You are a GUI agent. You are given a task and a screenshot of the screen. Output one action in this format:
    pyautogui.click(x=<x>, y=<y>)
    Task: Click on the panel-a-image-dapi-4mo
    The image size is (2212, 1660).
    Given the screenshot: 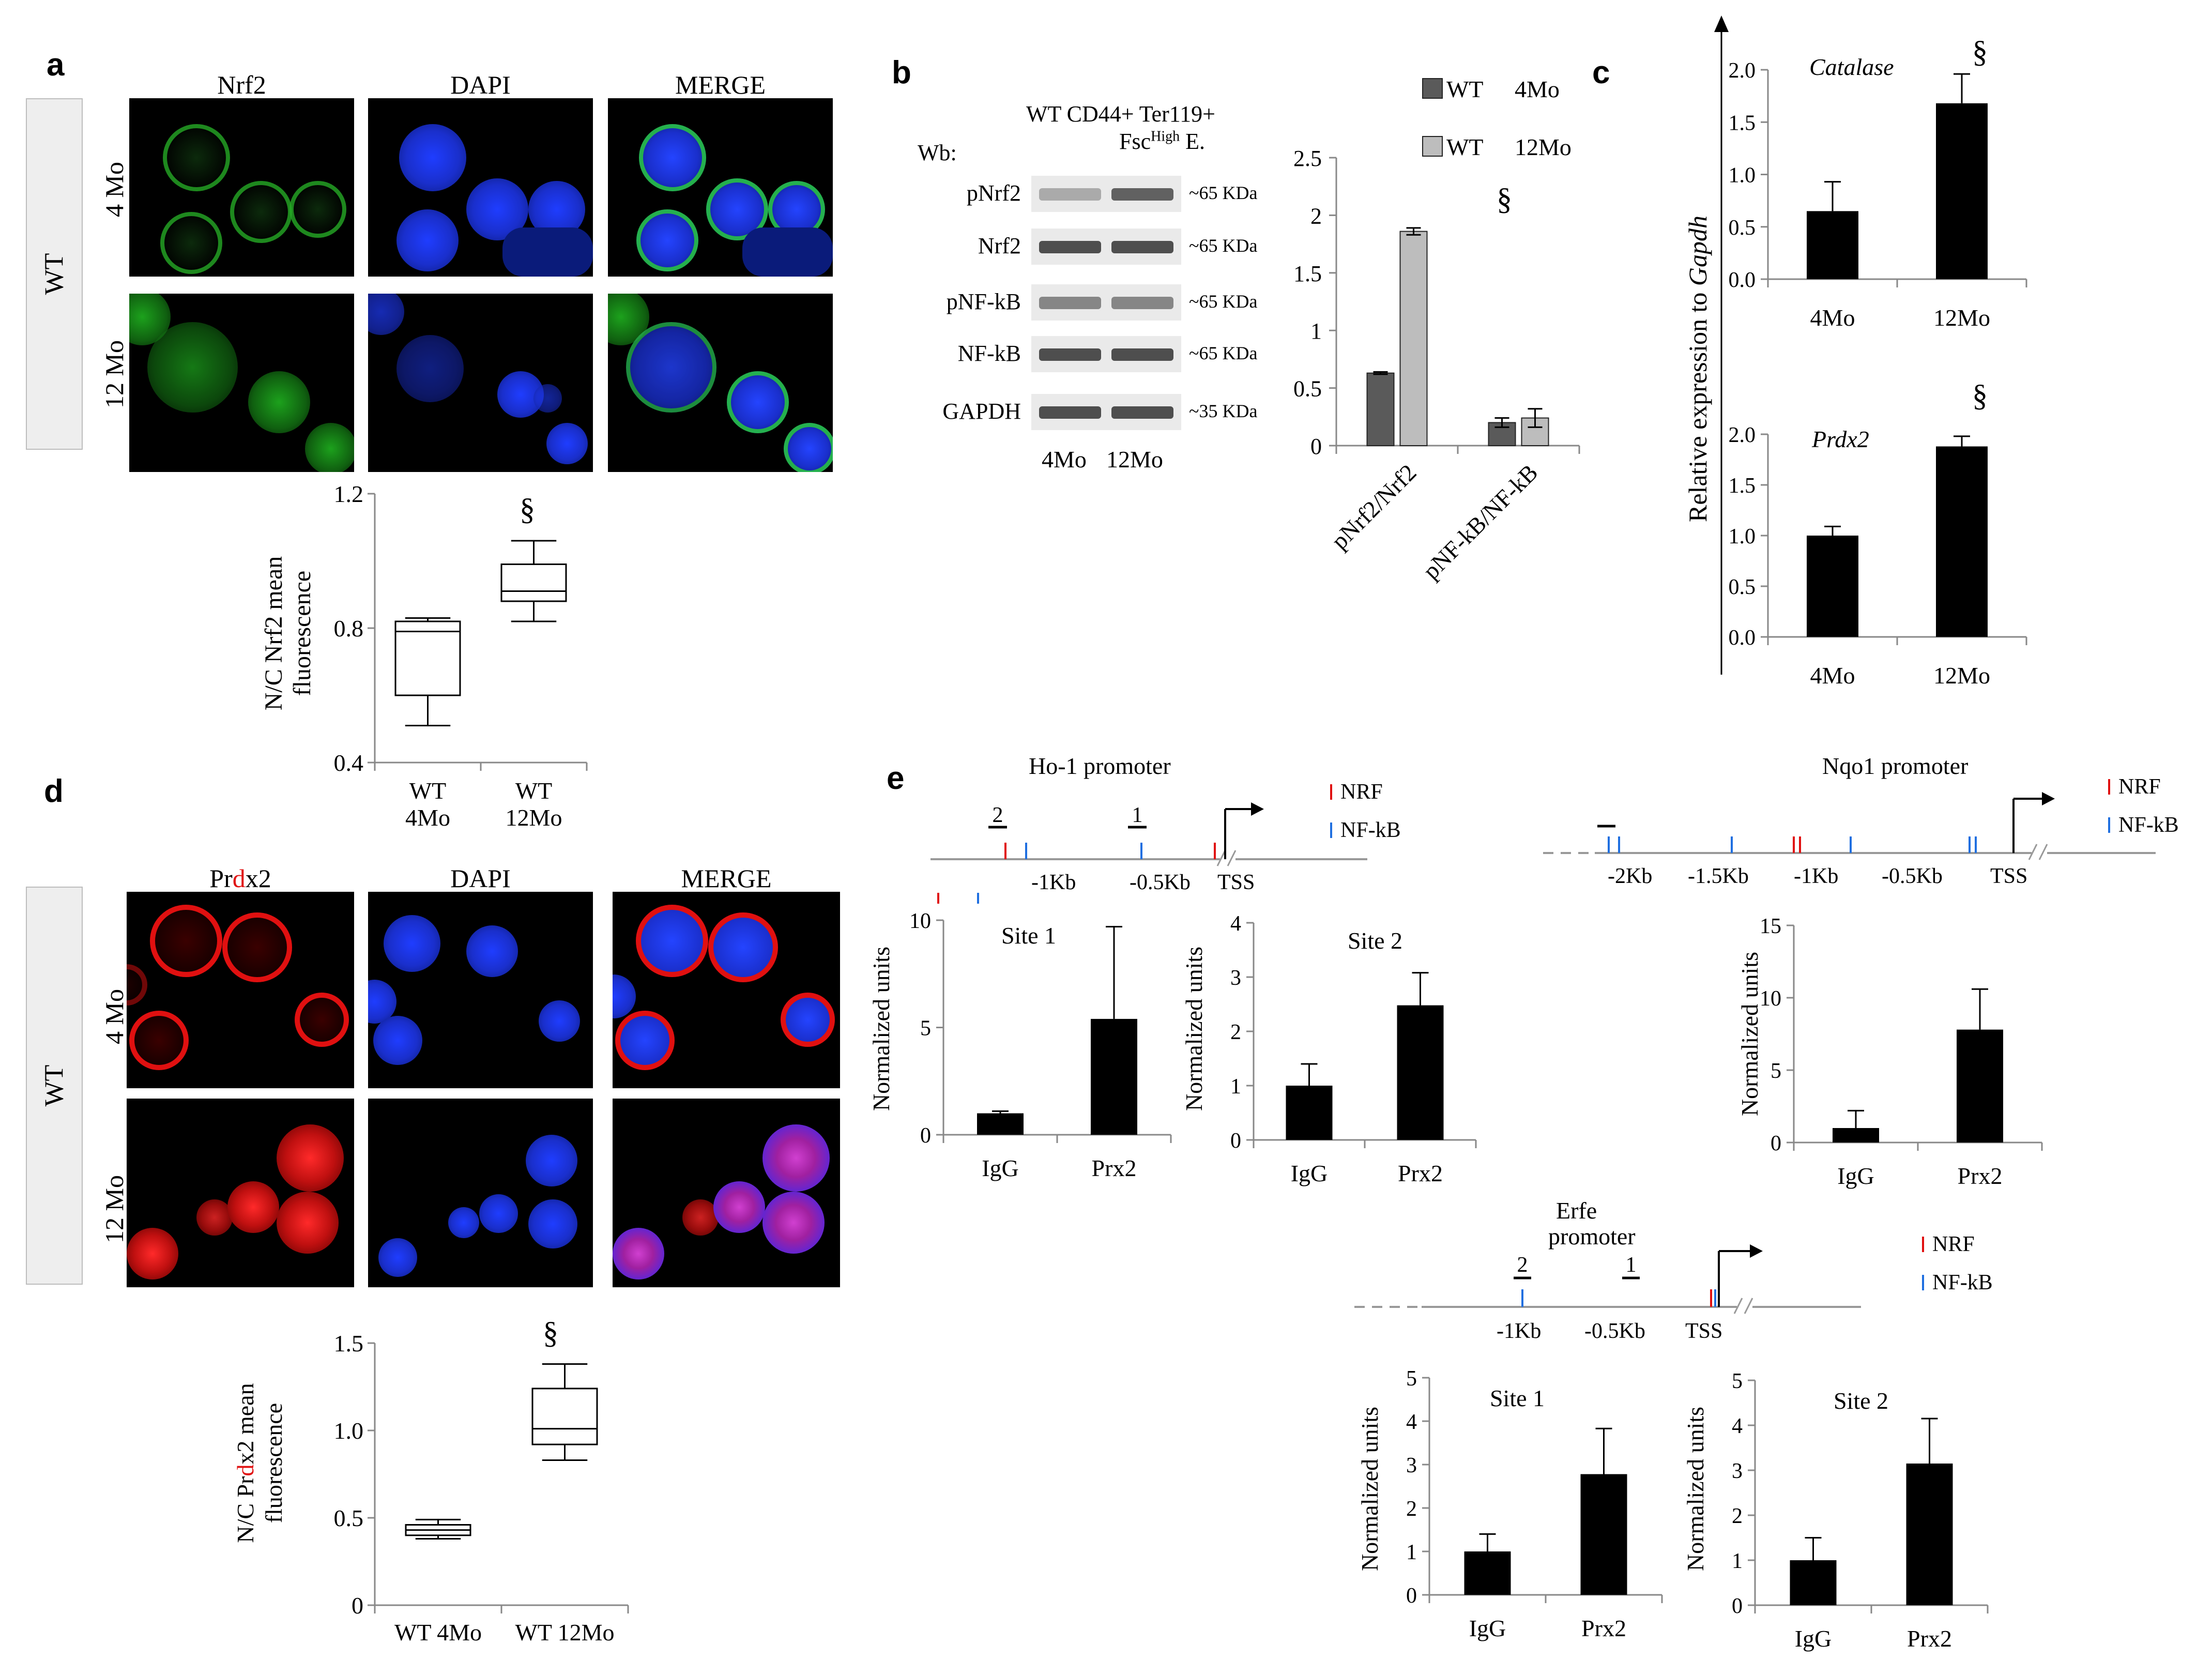 What is the action you would take?
    pyautogui.click(x=480, y=188)
    